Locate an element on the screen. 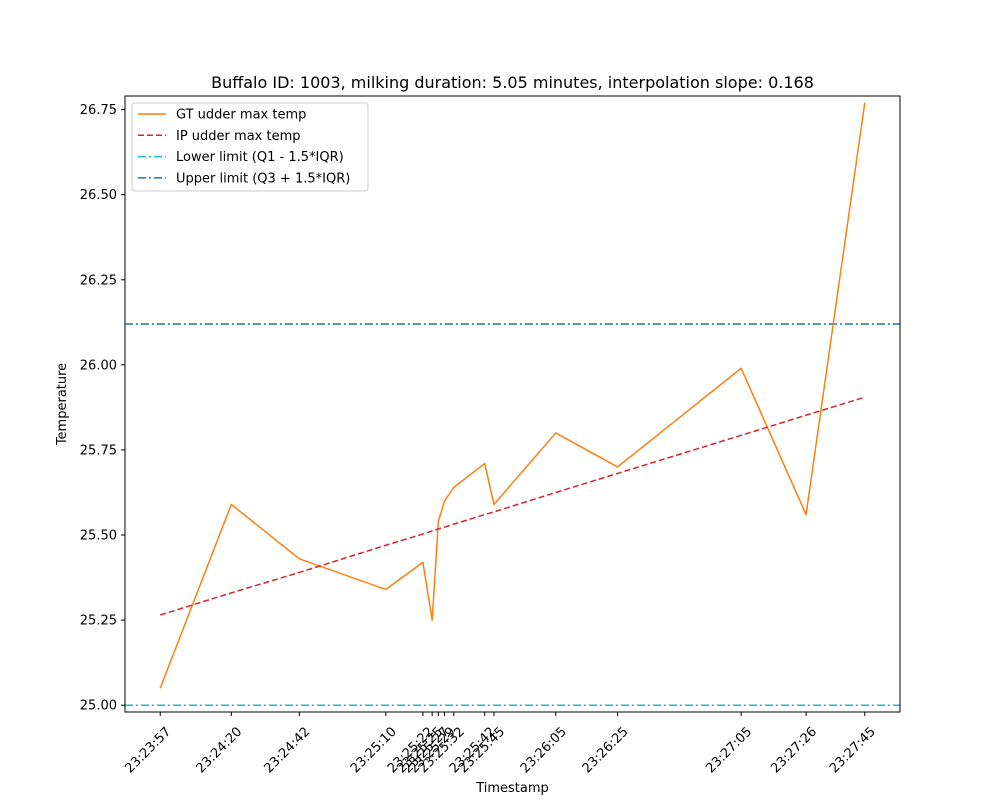 The height and width of the screenshot is (800, 1000). legend-label: Lower limit (Q1 - 1.5*IQR) is located at coordinates (260, 157).